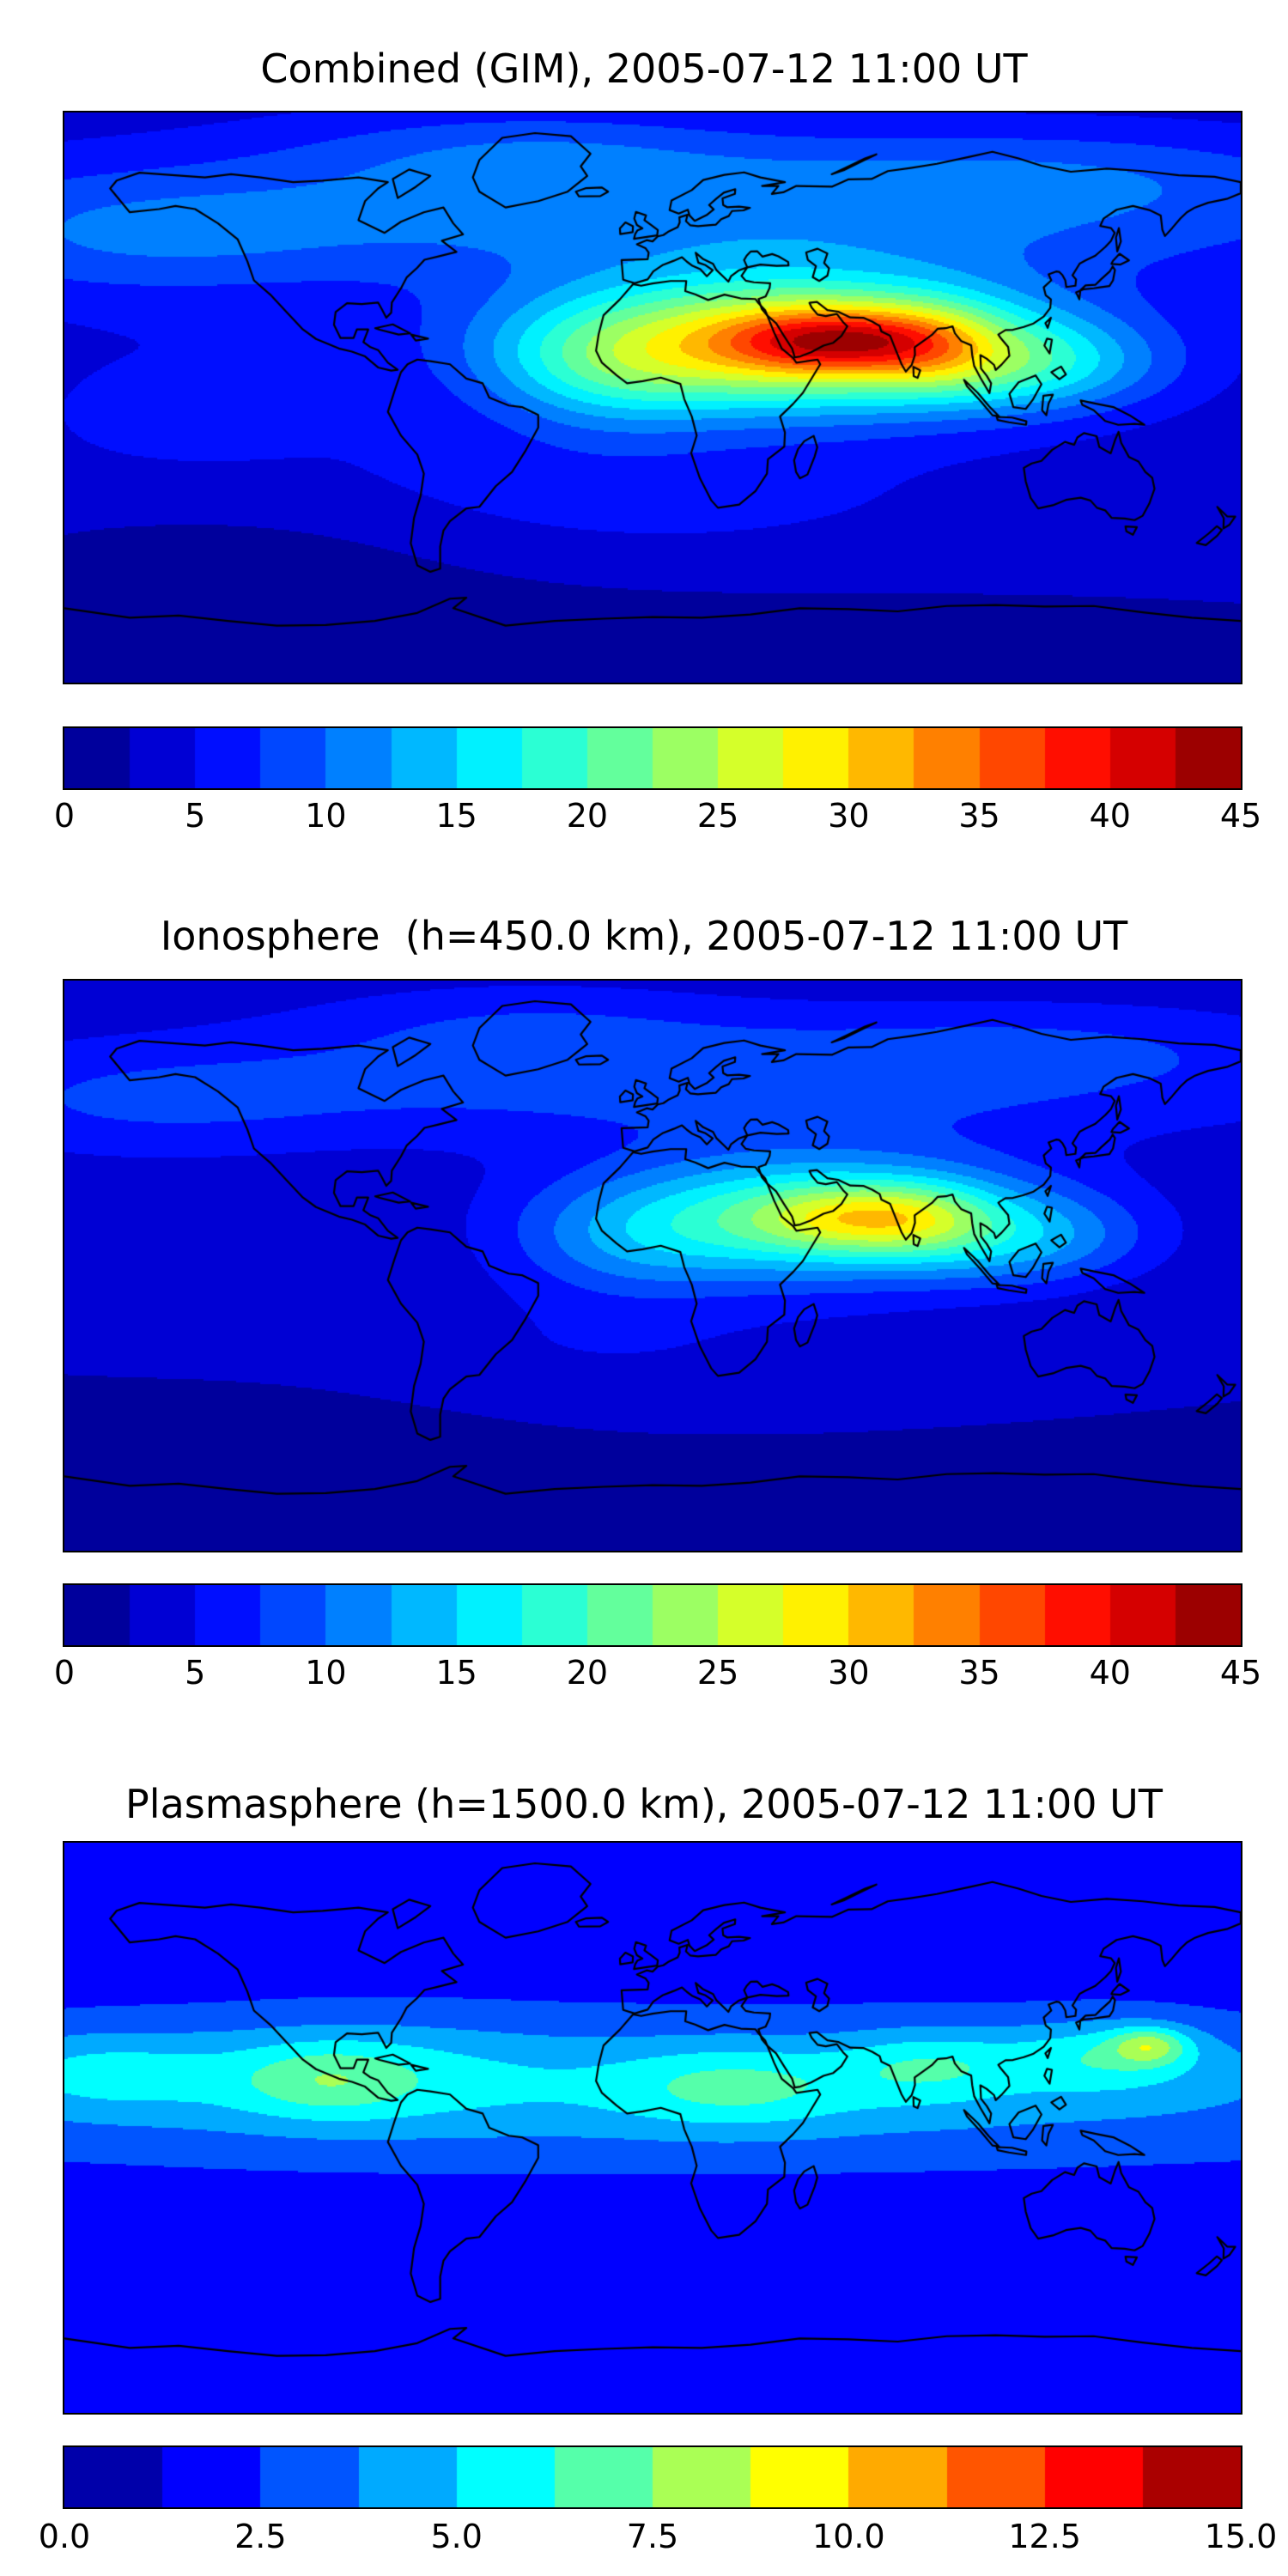  Describe the element at coordinates (848, 2536) in the screenshot. I see `colorbar-tick-label: 10.0` at that location.